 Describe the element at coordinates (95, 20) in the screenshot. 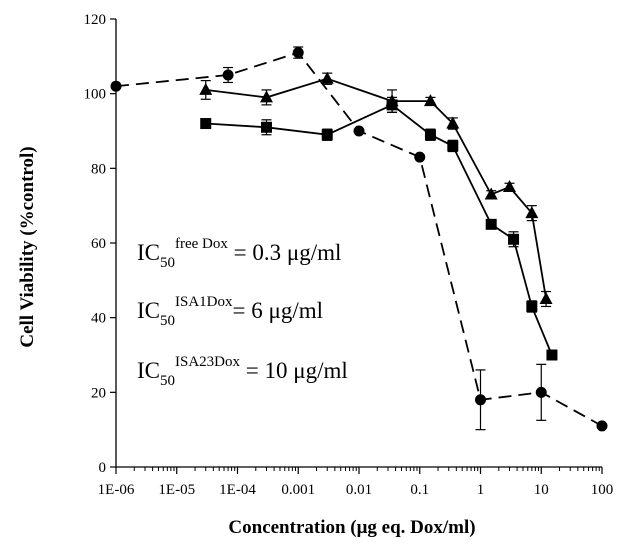

I see `y-tick-label: 120` at that location.